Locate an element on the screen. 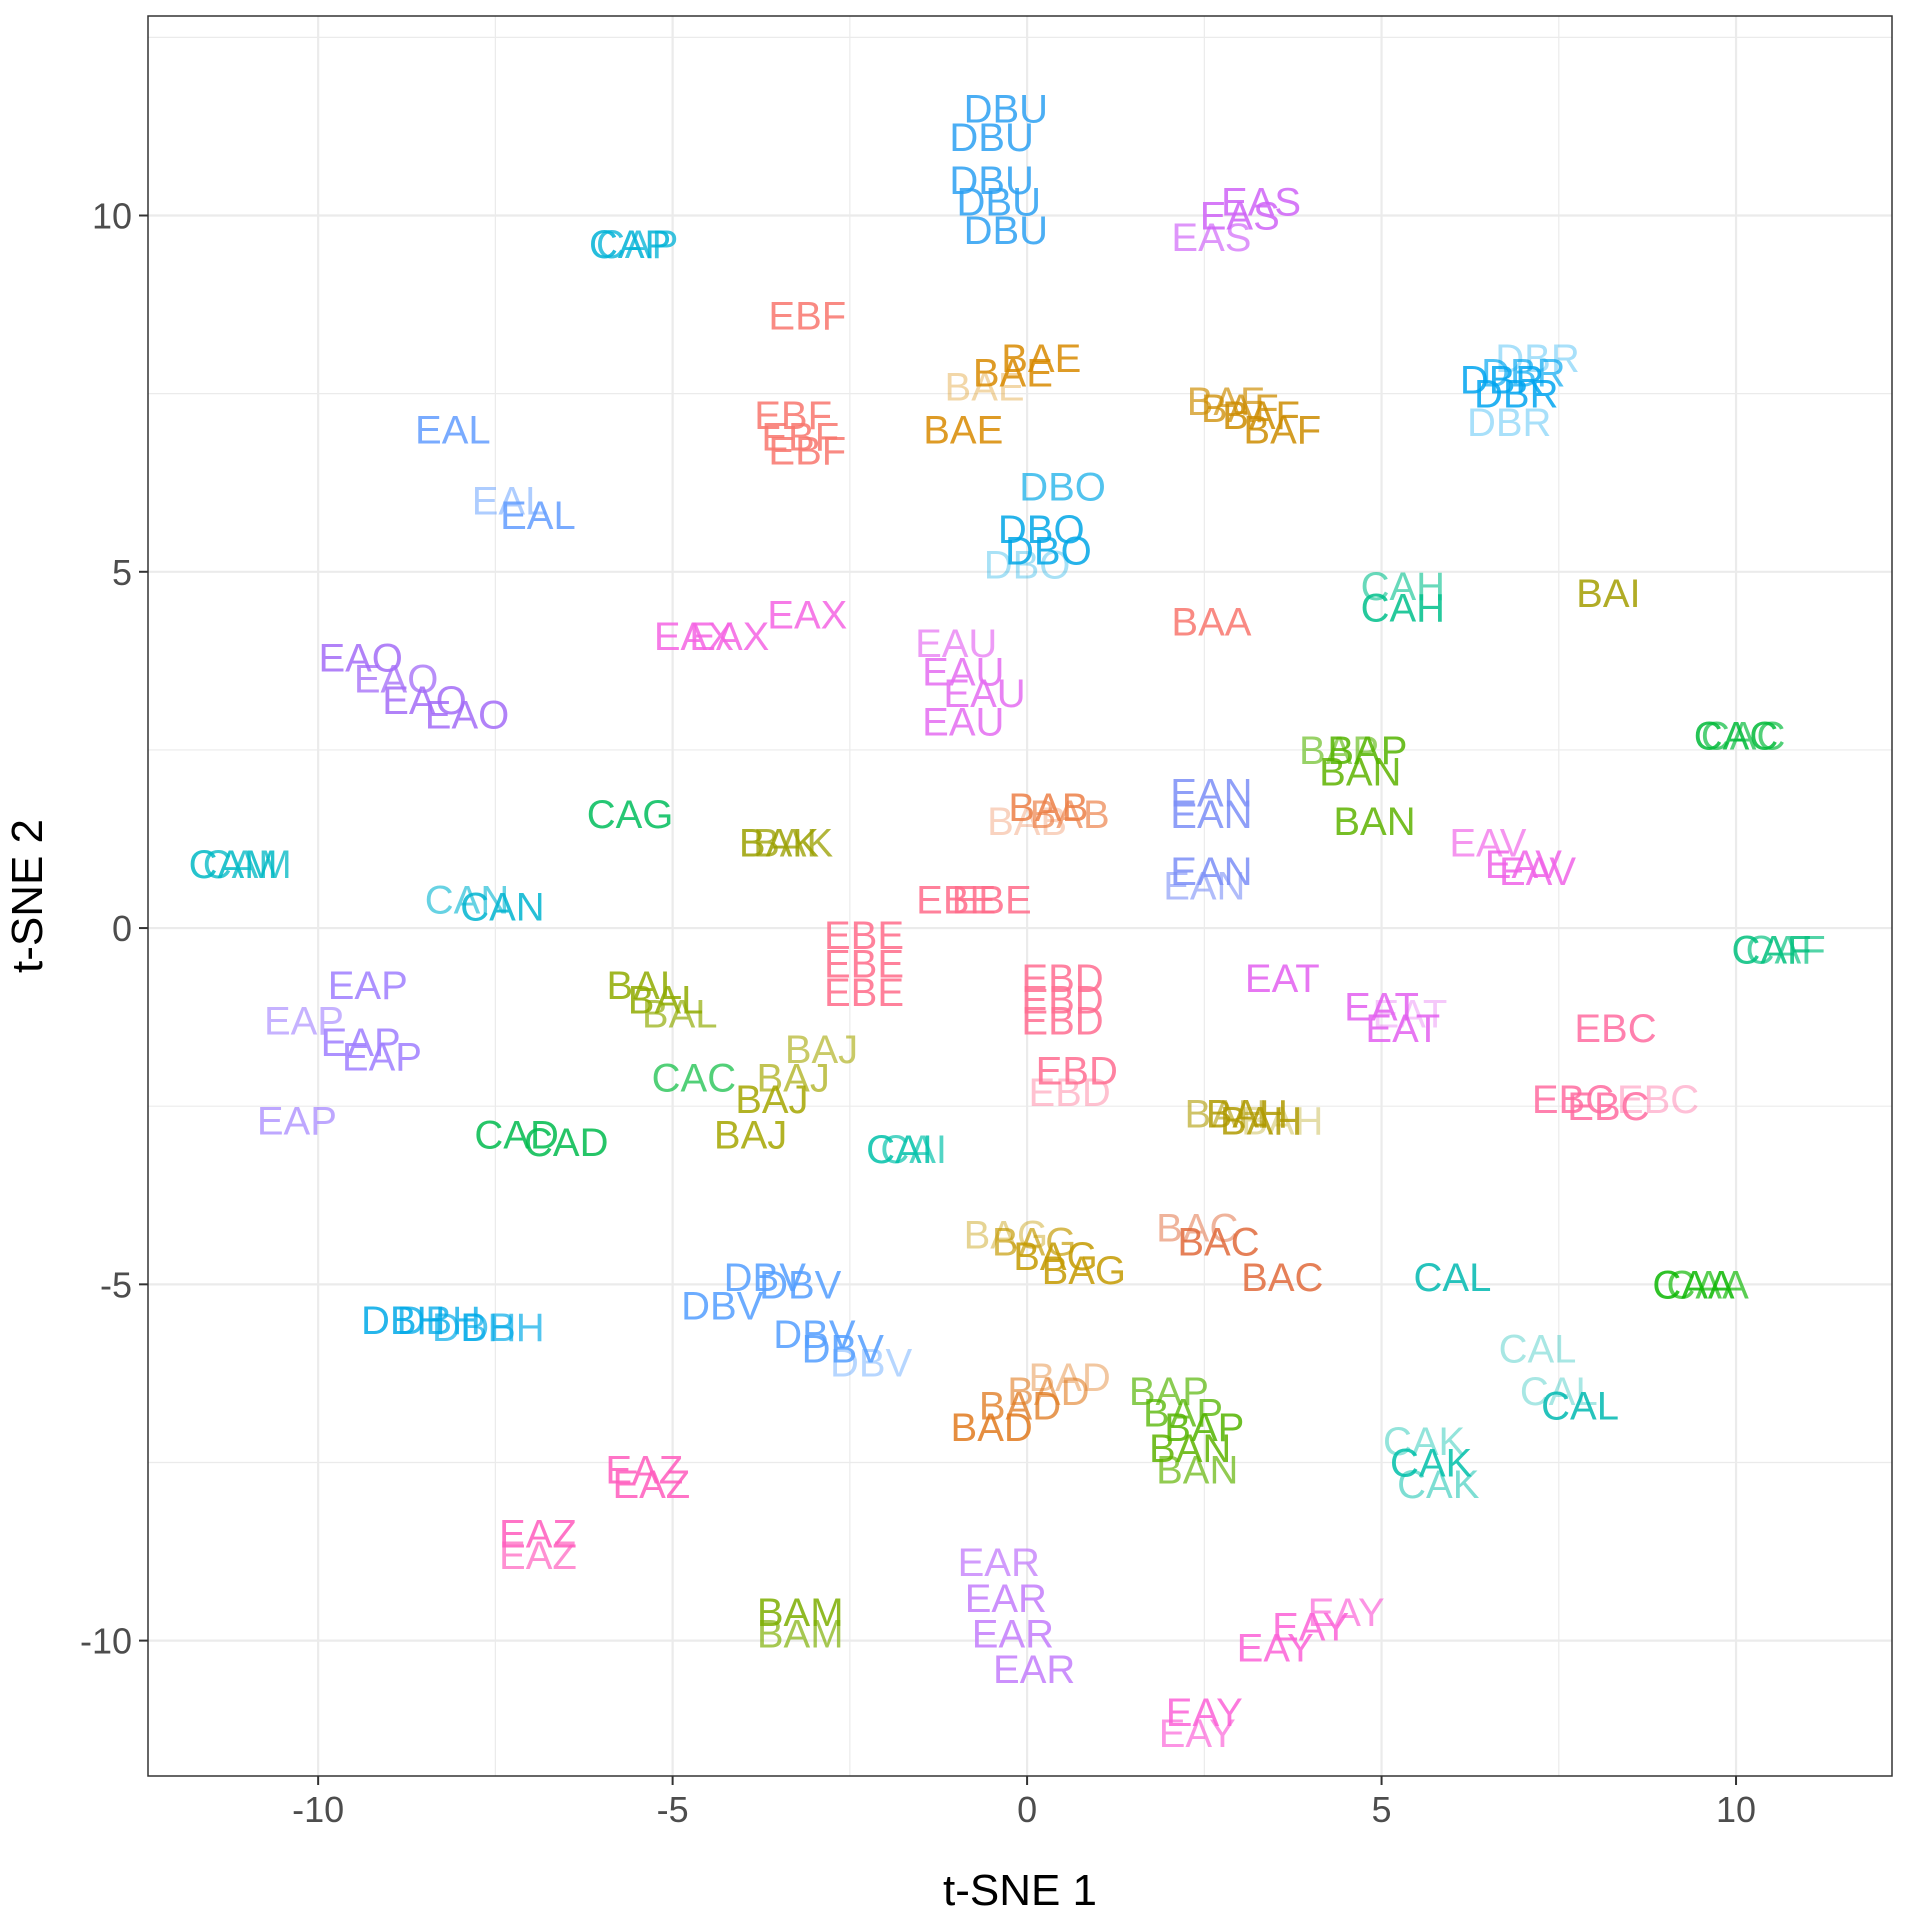 This screenshot has width=1920, height=1920. y-tick-label: -5 is located at coordinates (116, 1284).